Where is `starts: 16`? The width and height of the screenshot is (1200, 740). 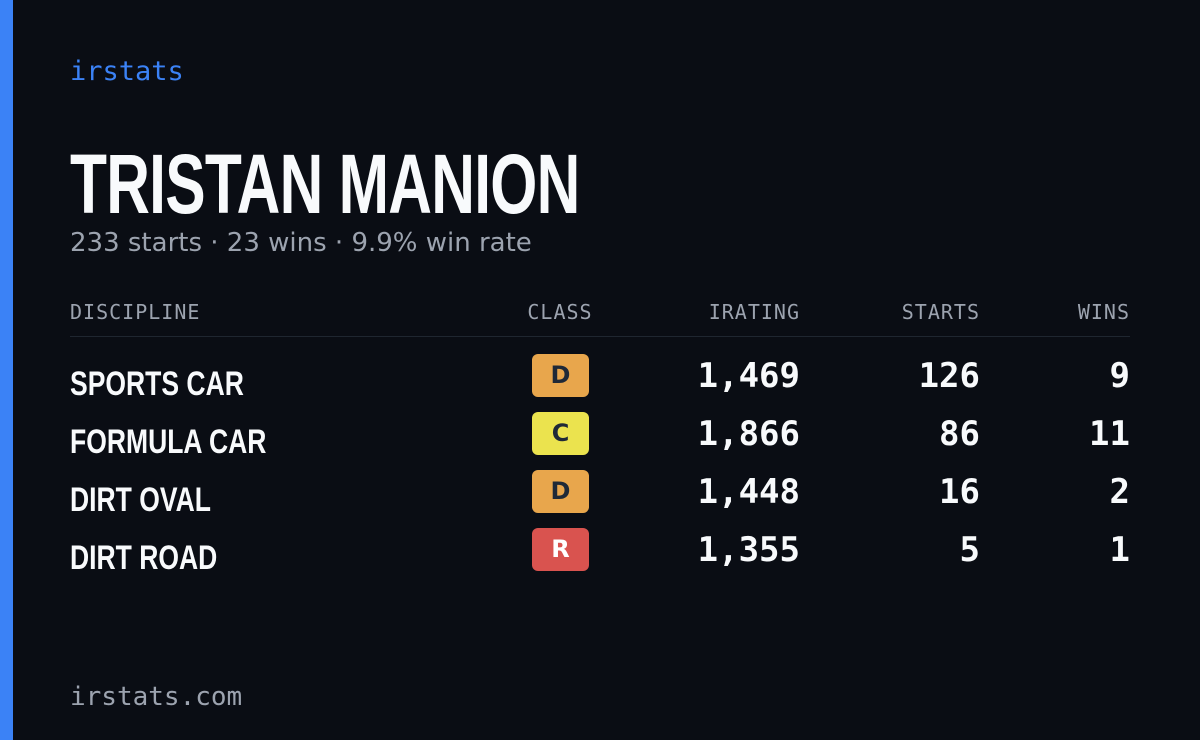
starts: 16 is located at coordinates (959, 492).